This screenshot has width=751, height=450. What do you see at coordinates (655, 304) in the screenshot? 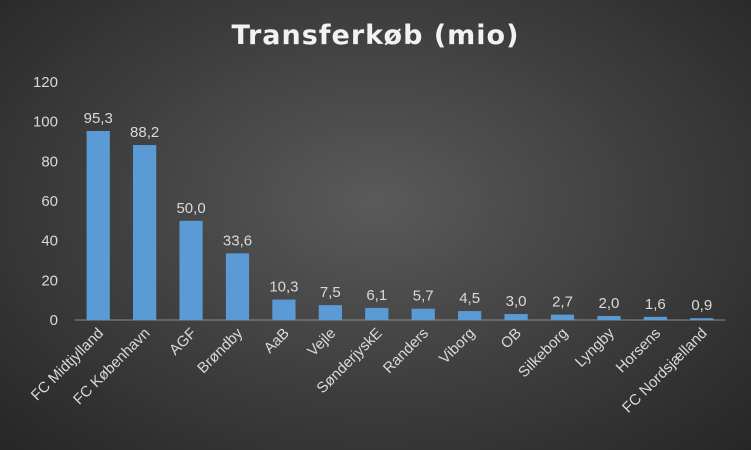
I see `data-label: 1,6` at bounding box center [655, 304].